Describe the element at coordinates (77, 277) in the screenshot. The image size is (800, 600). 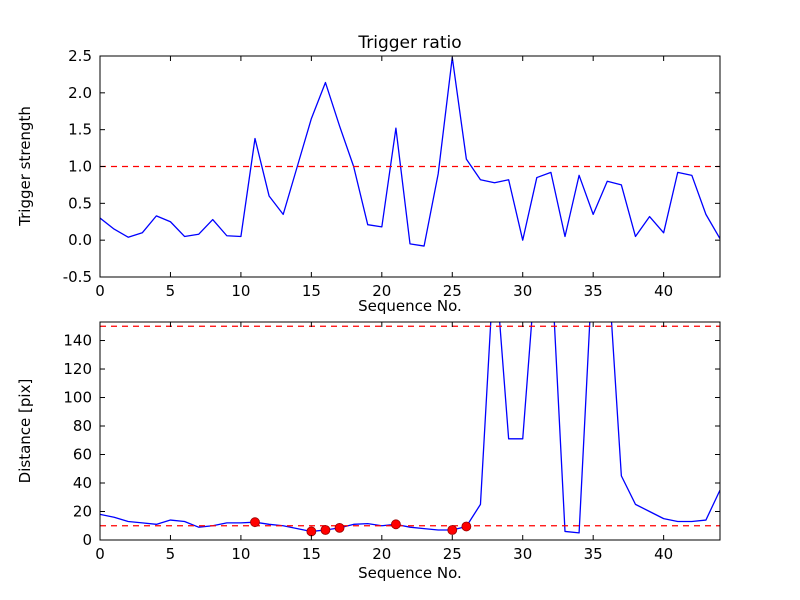
I see `y-tick-label: -0.5` at that location.